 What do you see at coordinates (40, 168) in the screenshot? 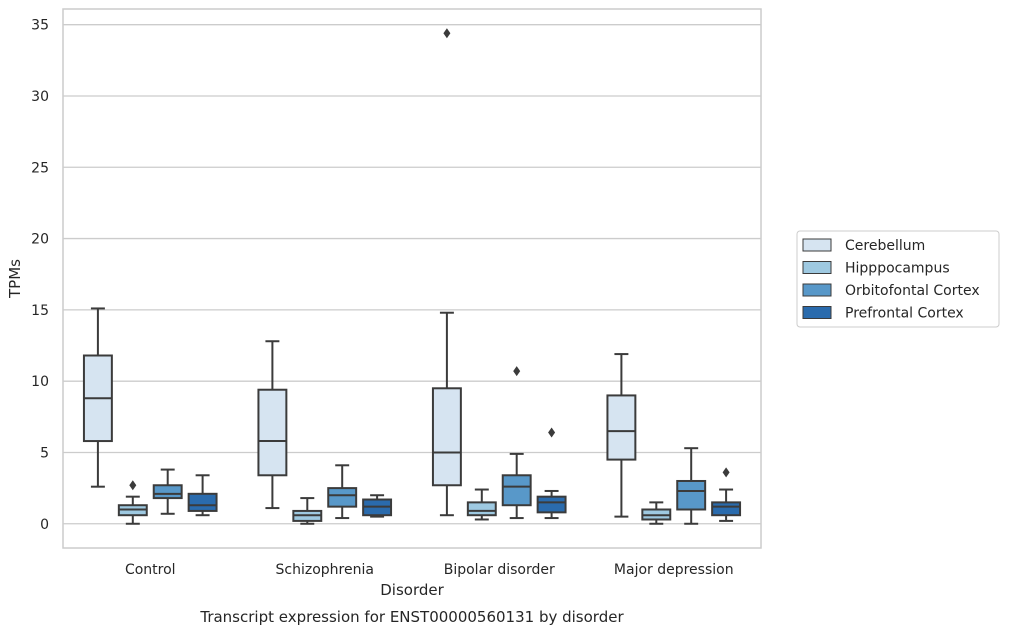
I see `y-tick-label: 25` at bounding box center [40, 168].